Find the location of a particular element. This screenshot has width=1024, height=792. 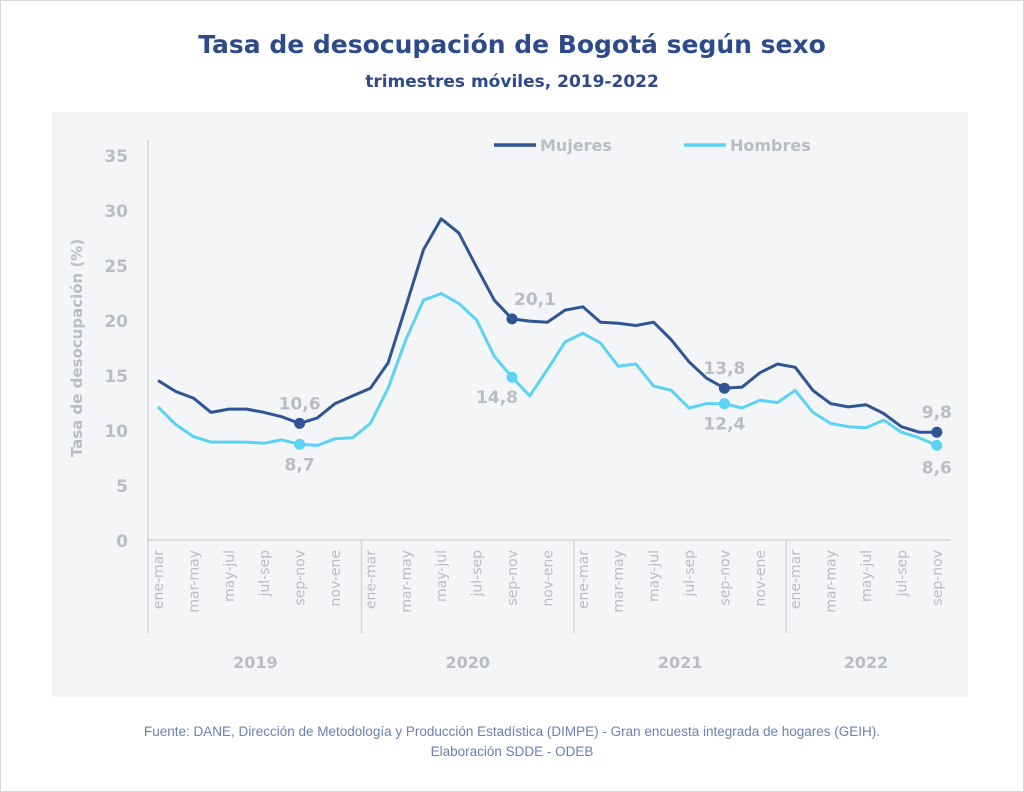

legend-label-hombres: Hombres is located at coordinates (770, 145).